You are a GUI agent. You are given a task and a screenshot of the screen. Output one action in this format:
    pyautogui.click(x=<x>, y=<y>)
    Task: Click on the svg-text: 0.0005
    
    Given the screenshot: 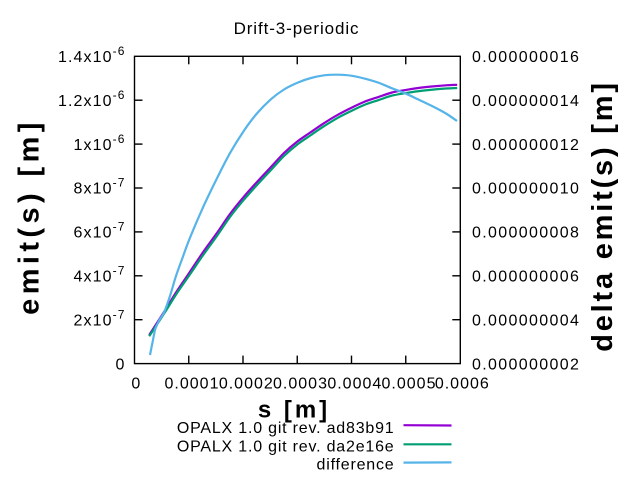 What is the action you would take?
    pyautogui.click(x=409, y=383)
    